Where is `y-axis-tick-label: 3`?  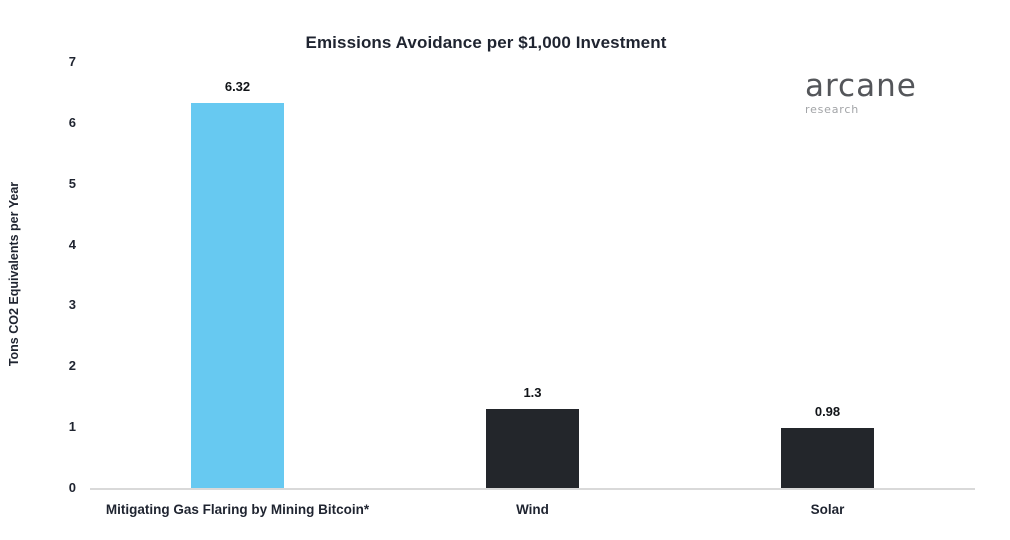 y-axis-tick-label: 3 is located at coordinates (72, 305).